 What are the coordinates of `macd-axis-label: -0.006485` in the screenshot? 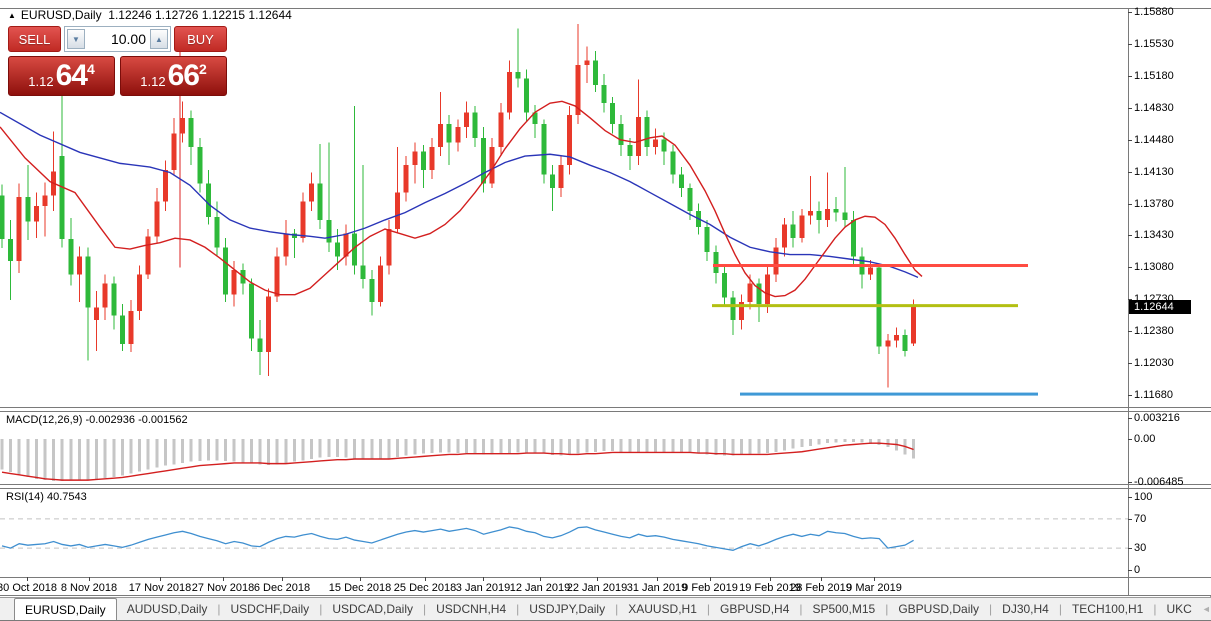 It's located at (1159, 482).